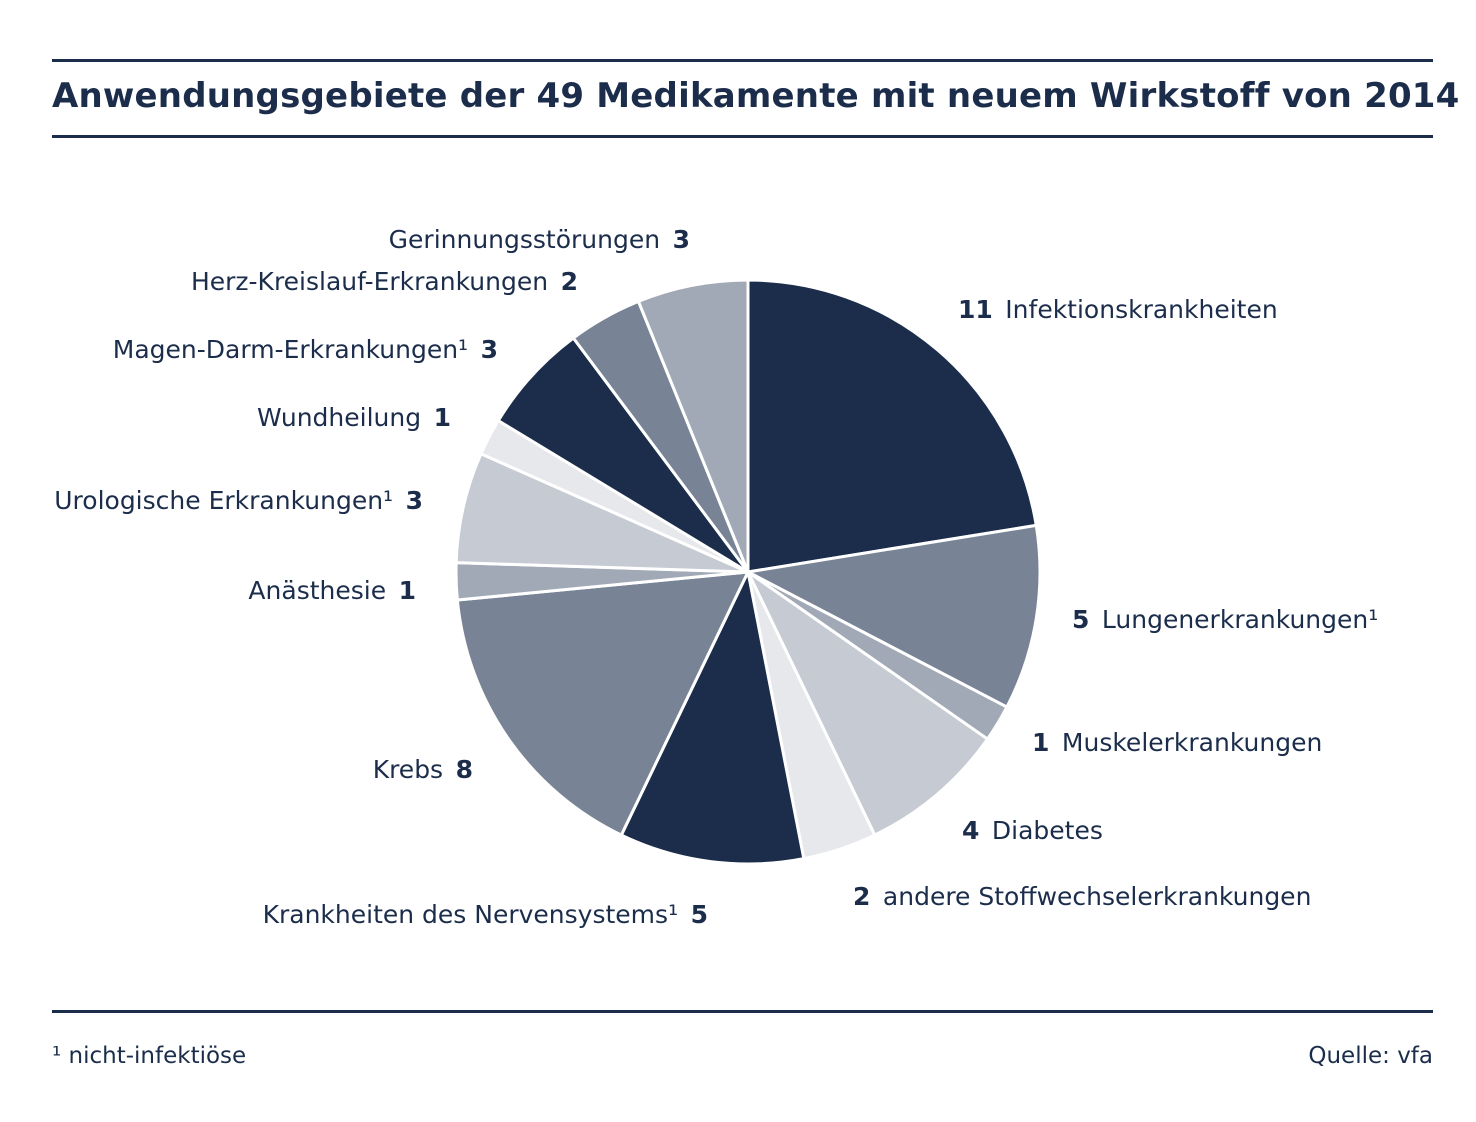 This screenshot has height=1122, width=1476. I want to click on slice-label: Herz-Kreislauf-Erkrankungen 2, so click(384, 281).